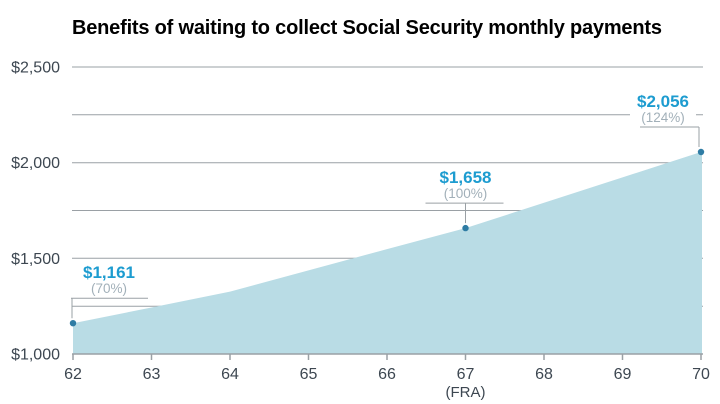 This screenshot has width=720, height=404. Describe the element at coordinates (466, 392) in the screenshot. I see `fra-label: (FRA)` at that location.